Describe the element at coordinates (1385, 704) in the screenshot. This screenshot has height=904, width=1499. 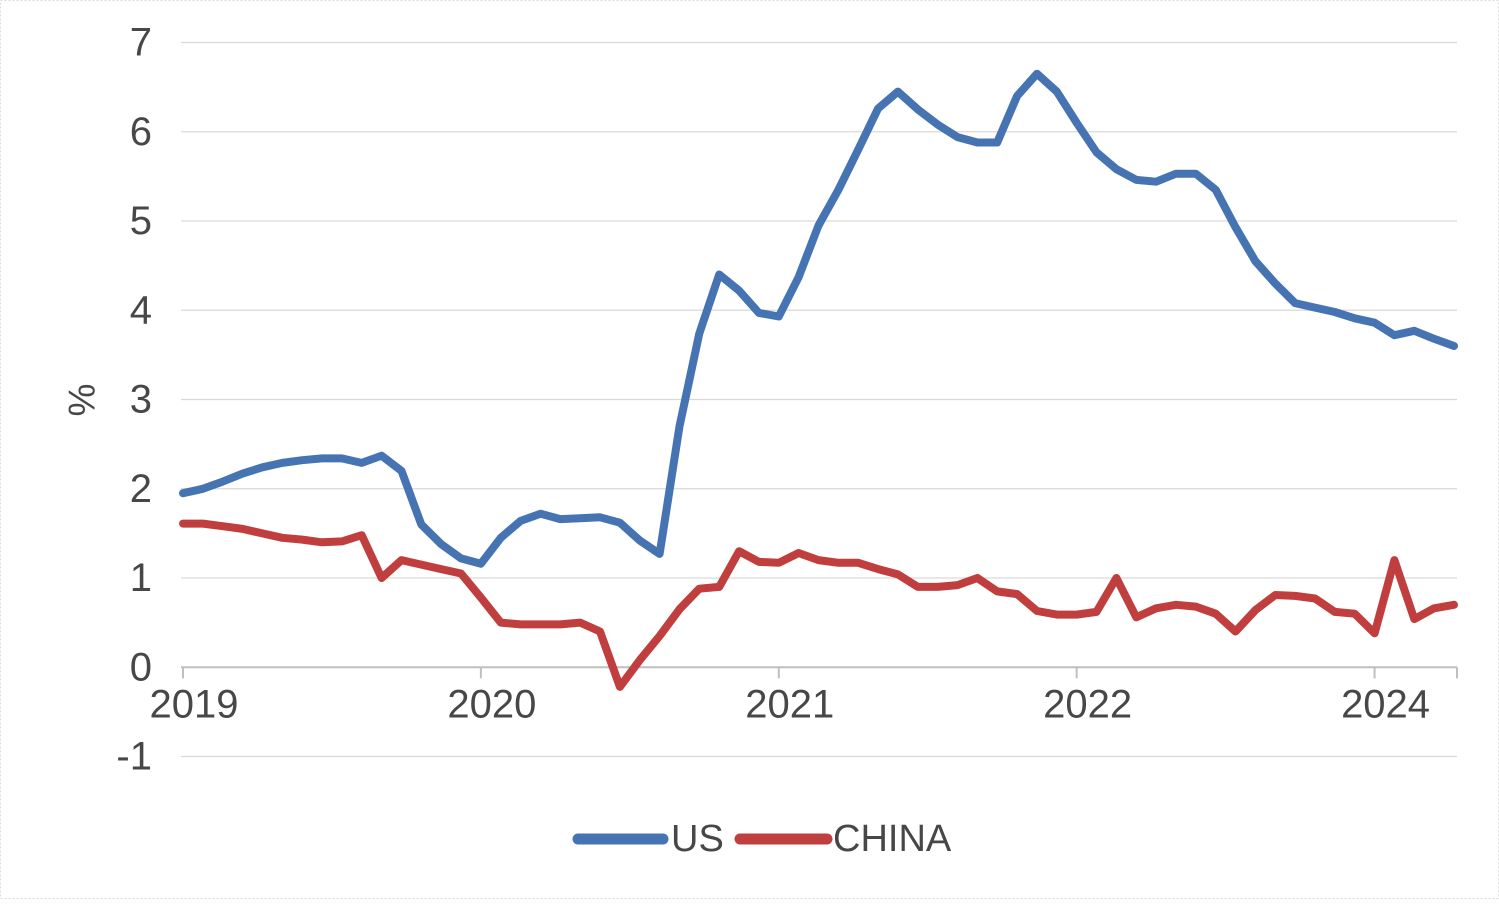
I see `x-tick-label: 2024` at that location.